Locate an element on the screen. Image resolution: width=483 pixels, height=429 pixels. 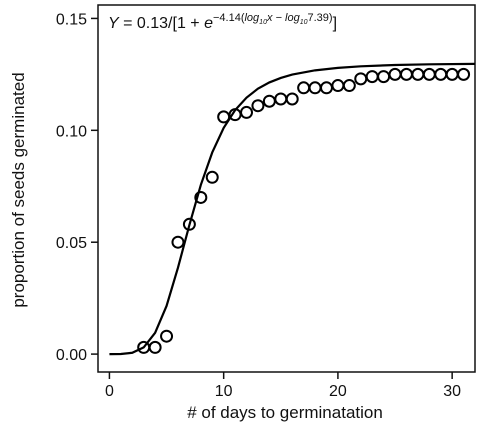
eq-part: = 0.13/[1 + is located at coordinates (161, 23).